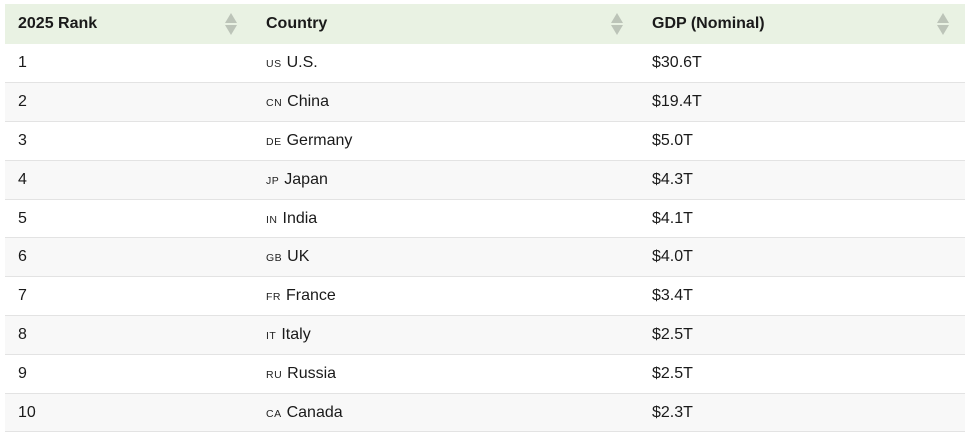  What do you see at coordinates (446, 24) in the screenshot?
I see `header-country: Country` at bounding box center [446, 24].